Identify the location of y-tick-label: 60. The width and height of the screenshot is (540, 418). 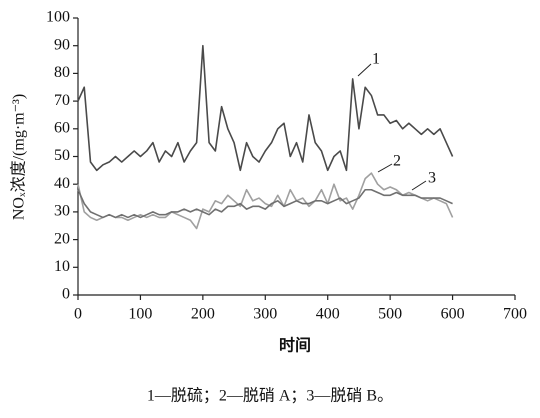
(62, 127).